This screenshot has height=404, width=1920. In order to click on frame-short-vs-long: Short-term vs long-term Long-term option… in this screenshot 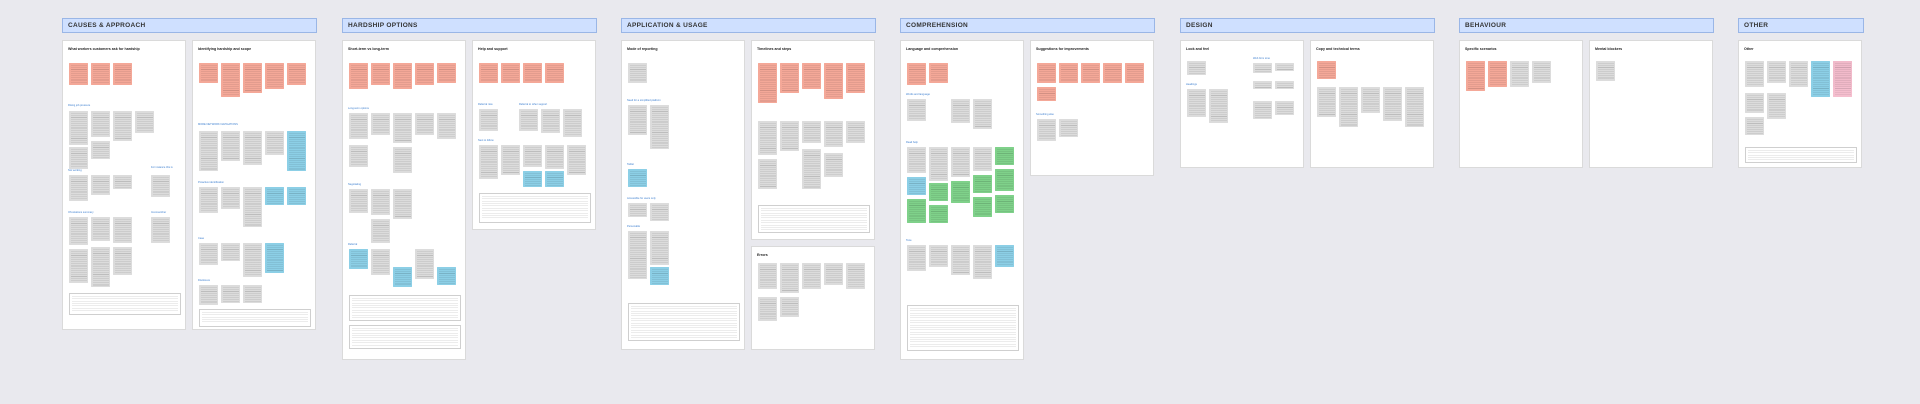, I will do `click(404, 200)`.